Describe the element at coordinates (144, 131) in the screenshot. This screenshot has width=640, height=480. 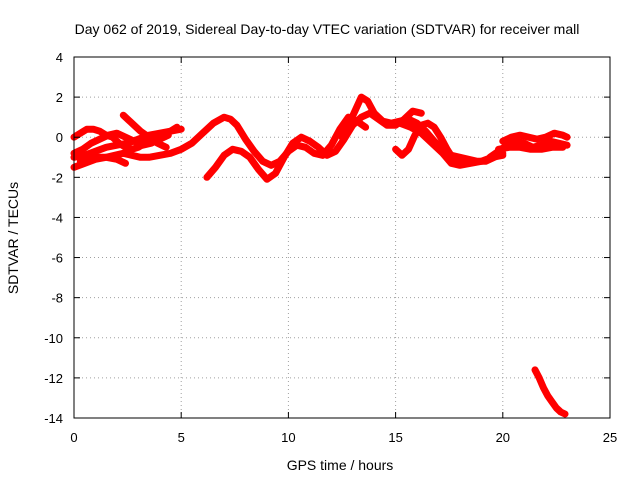
I see `series-trace-f` at that location.